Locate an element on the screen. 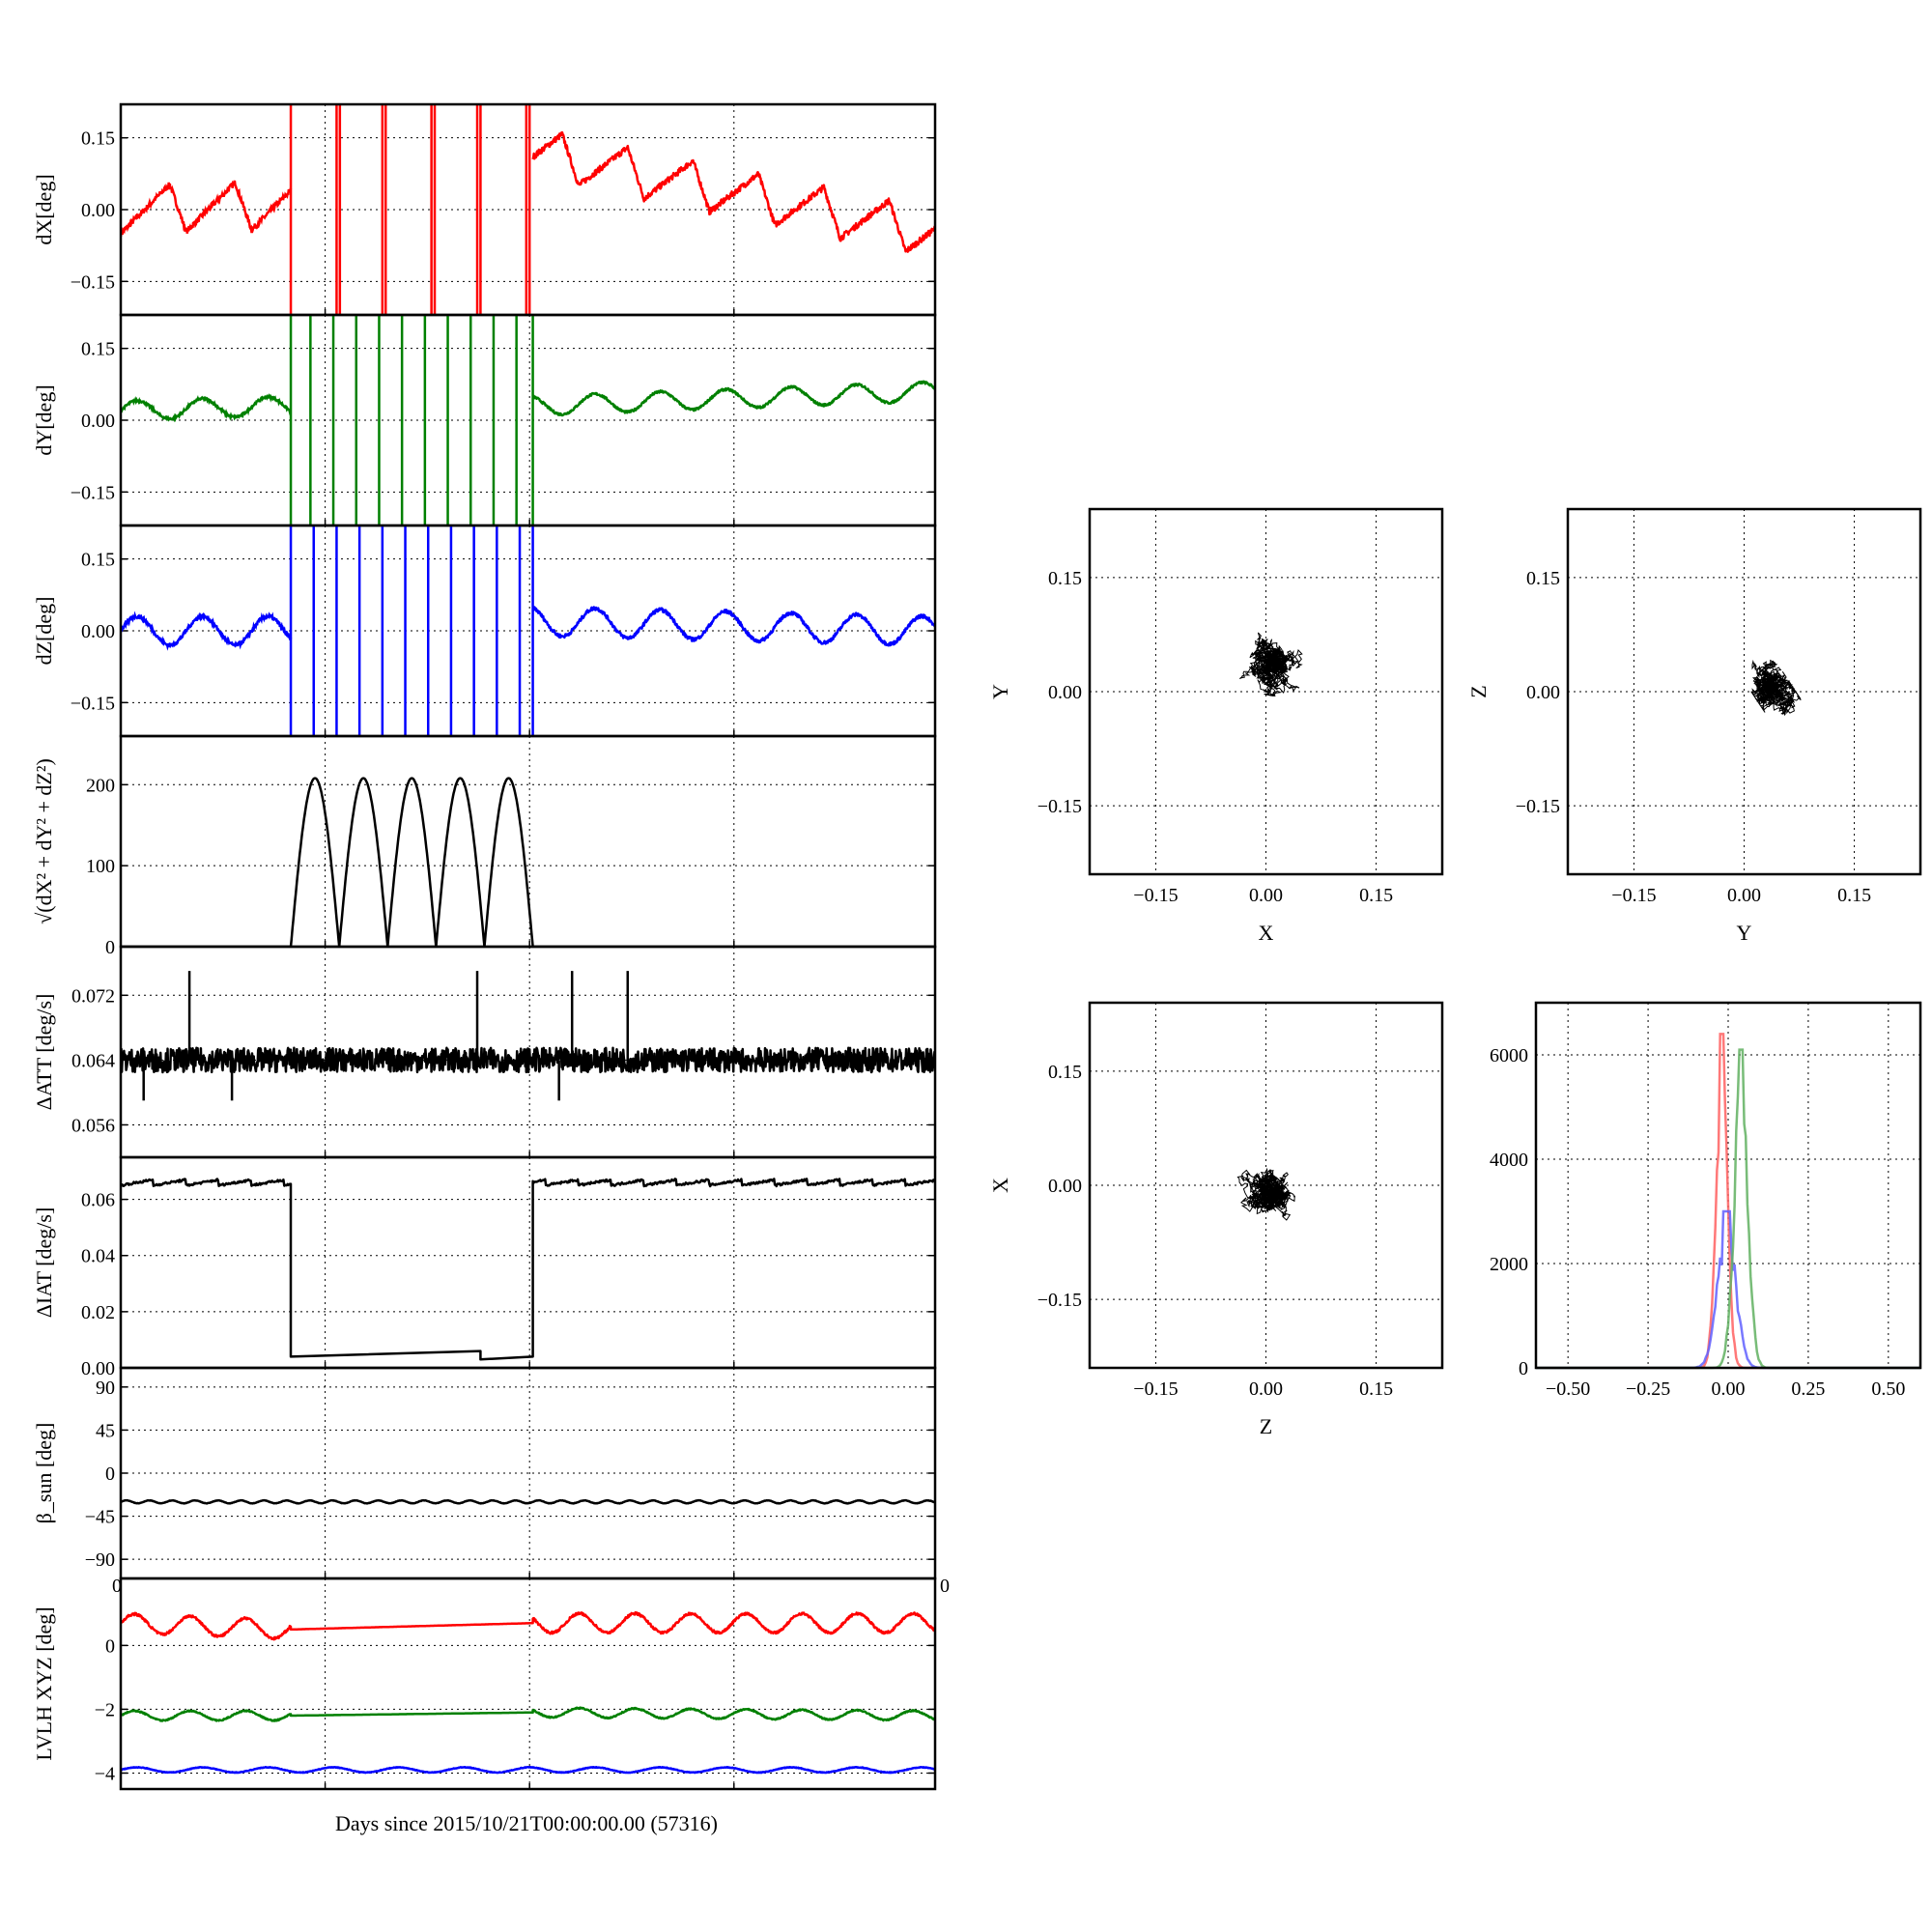 The image size is (1932, 1932). panel-norm-plot is located at coordinates (528, 862).